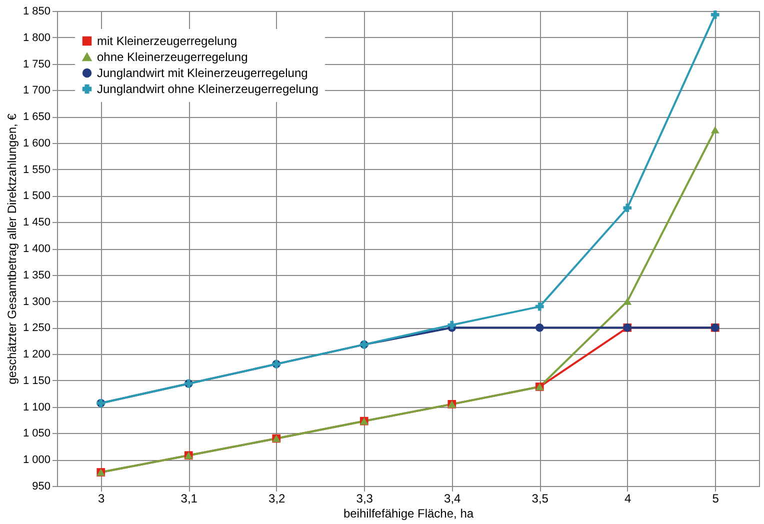 The image size is (764, 524). What do you see at coordinates (36, 407) in the screenshot?
I see `y-tick-label: 1 100` at bounding box center [36, 407].